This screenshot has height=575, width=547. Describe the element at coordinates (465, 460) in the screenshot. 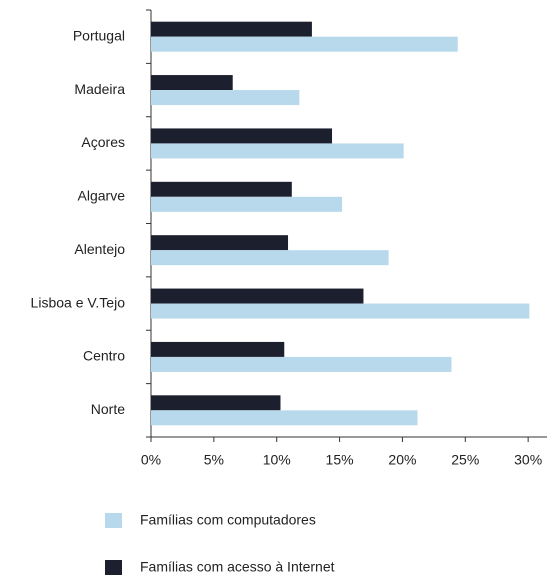

I see `x-tick-label: 25%` at that location.